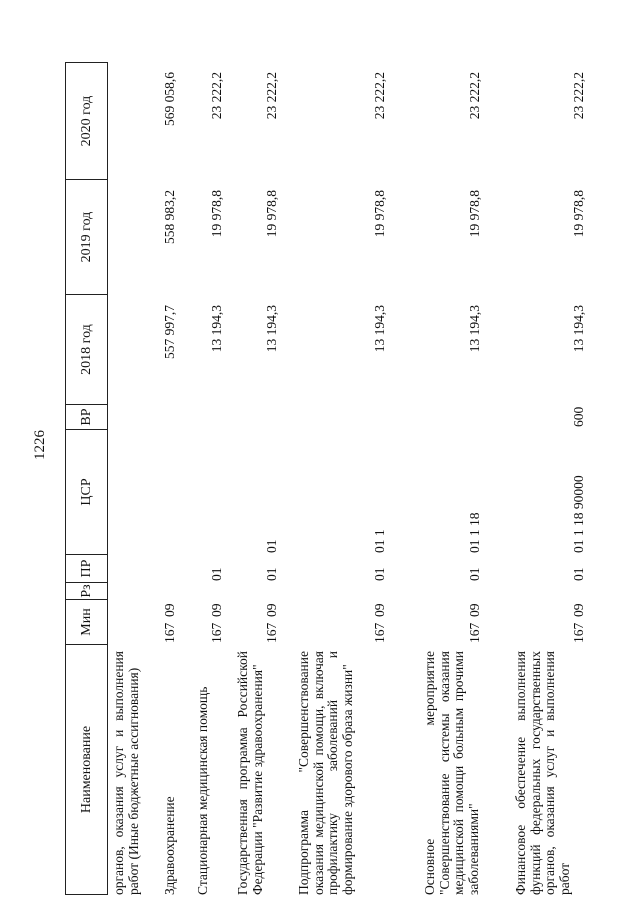 This screenshot has height=905, width=640. Describe the element at coordinates (86, 569) in the screenshot. I see `header-pr: ПР` at that location.